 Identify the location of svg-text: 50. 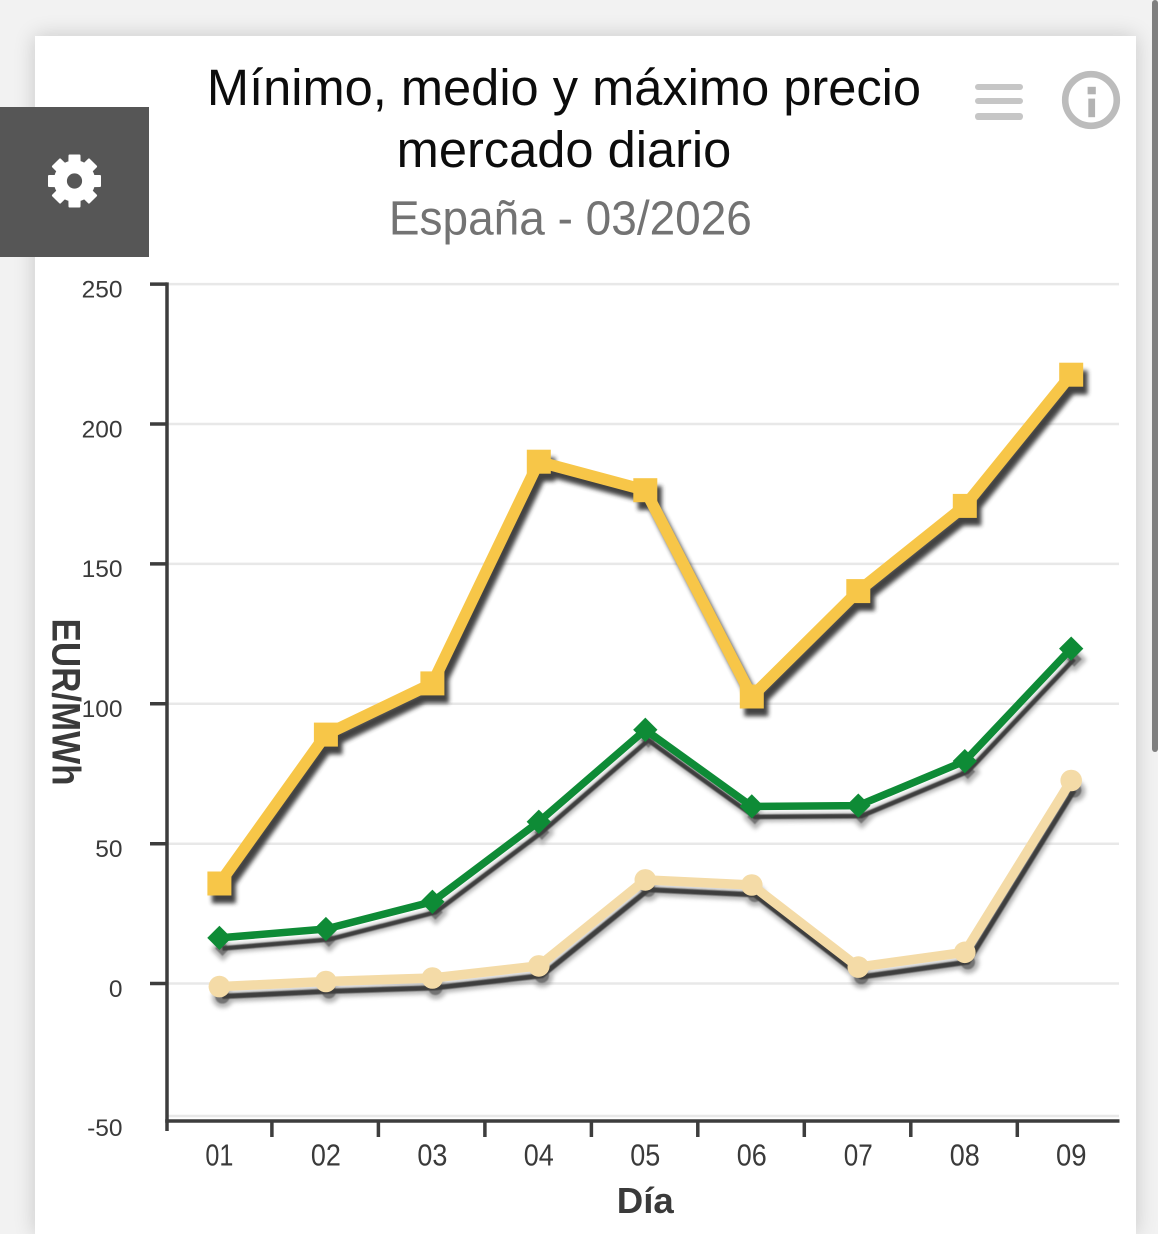
(108, 849).